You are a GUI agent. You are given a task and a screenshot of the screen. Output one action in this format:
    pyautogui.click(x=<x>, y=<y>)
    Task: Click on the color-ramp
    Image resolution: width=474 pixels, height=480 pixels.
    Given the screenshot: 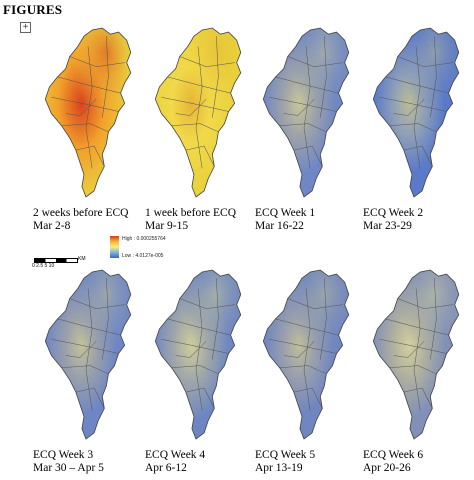 What is the action you would take?
    pyautogui.click(x=114, y=247)
    